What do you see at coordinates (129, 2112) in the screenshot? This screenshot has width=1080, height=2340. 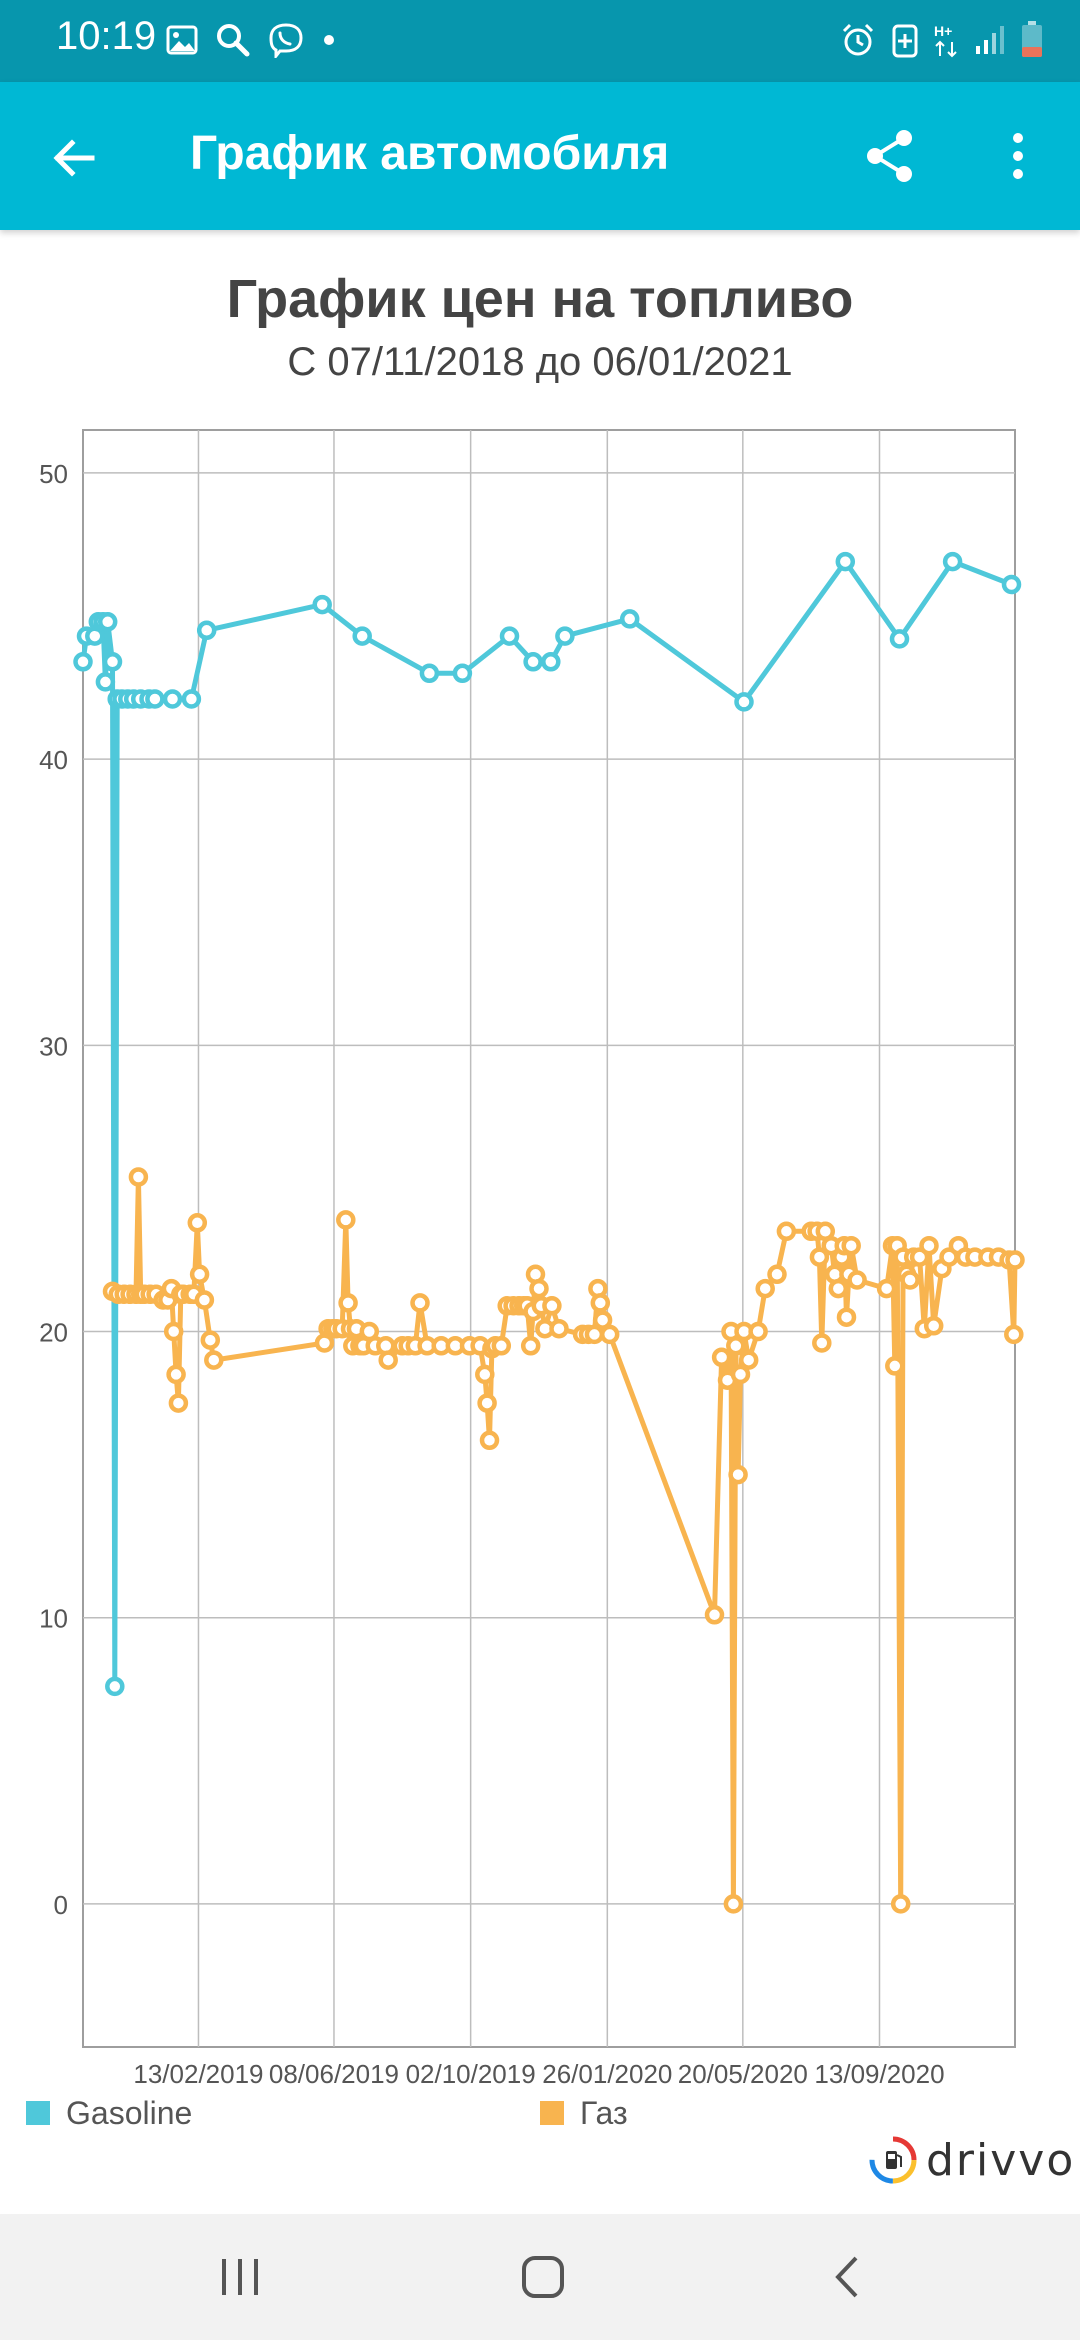 I see `legend-label-gasoline: Gasoline` at bounding box center [129, 2112].